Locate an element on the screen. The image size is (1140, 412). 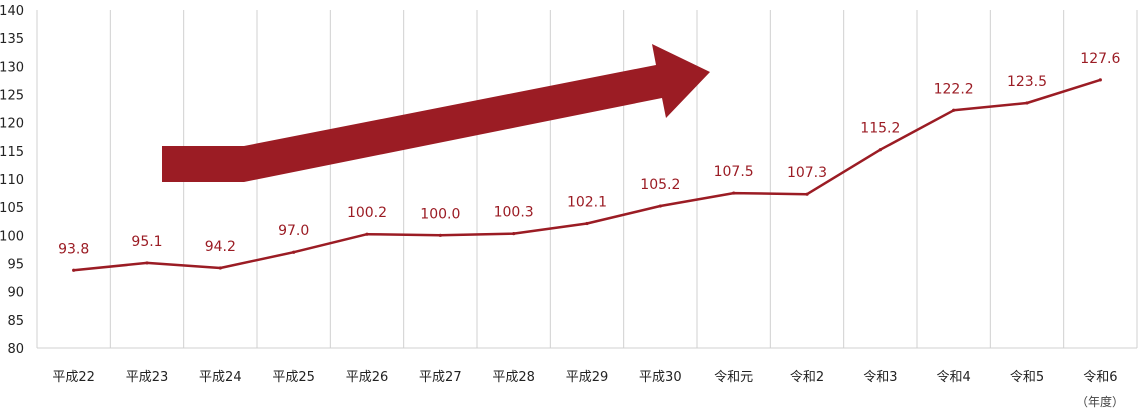
x-tick-label: 平成28 is located at coordinates (513, 377).